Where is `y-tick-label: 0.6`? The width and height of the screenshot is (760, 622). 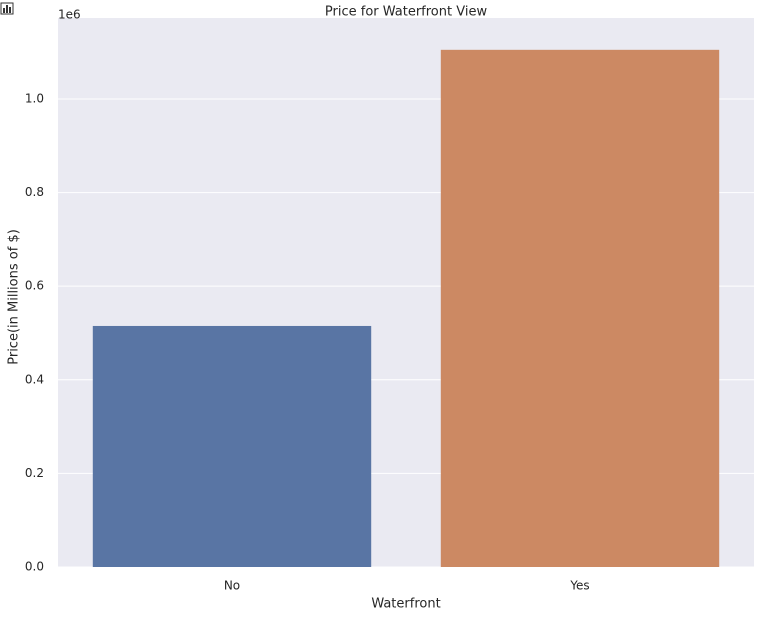
y-tick-label: 0.6 is located at coordinates (34, 286).